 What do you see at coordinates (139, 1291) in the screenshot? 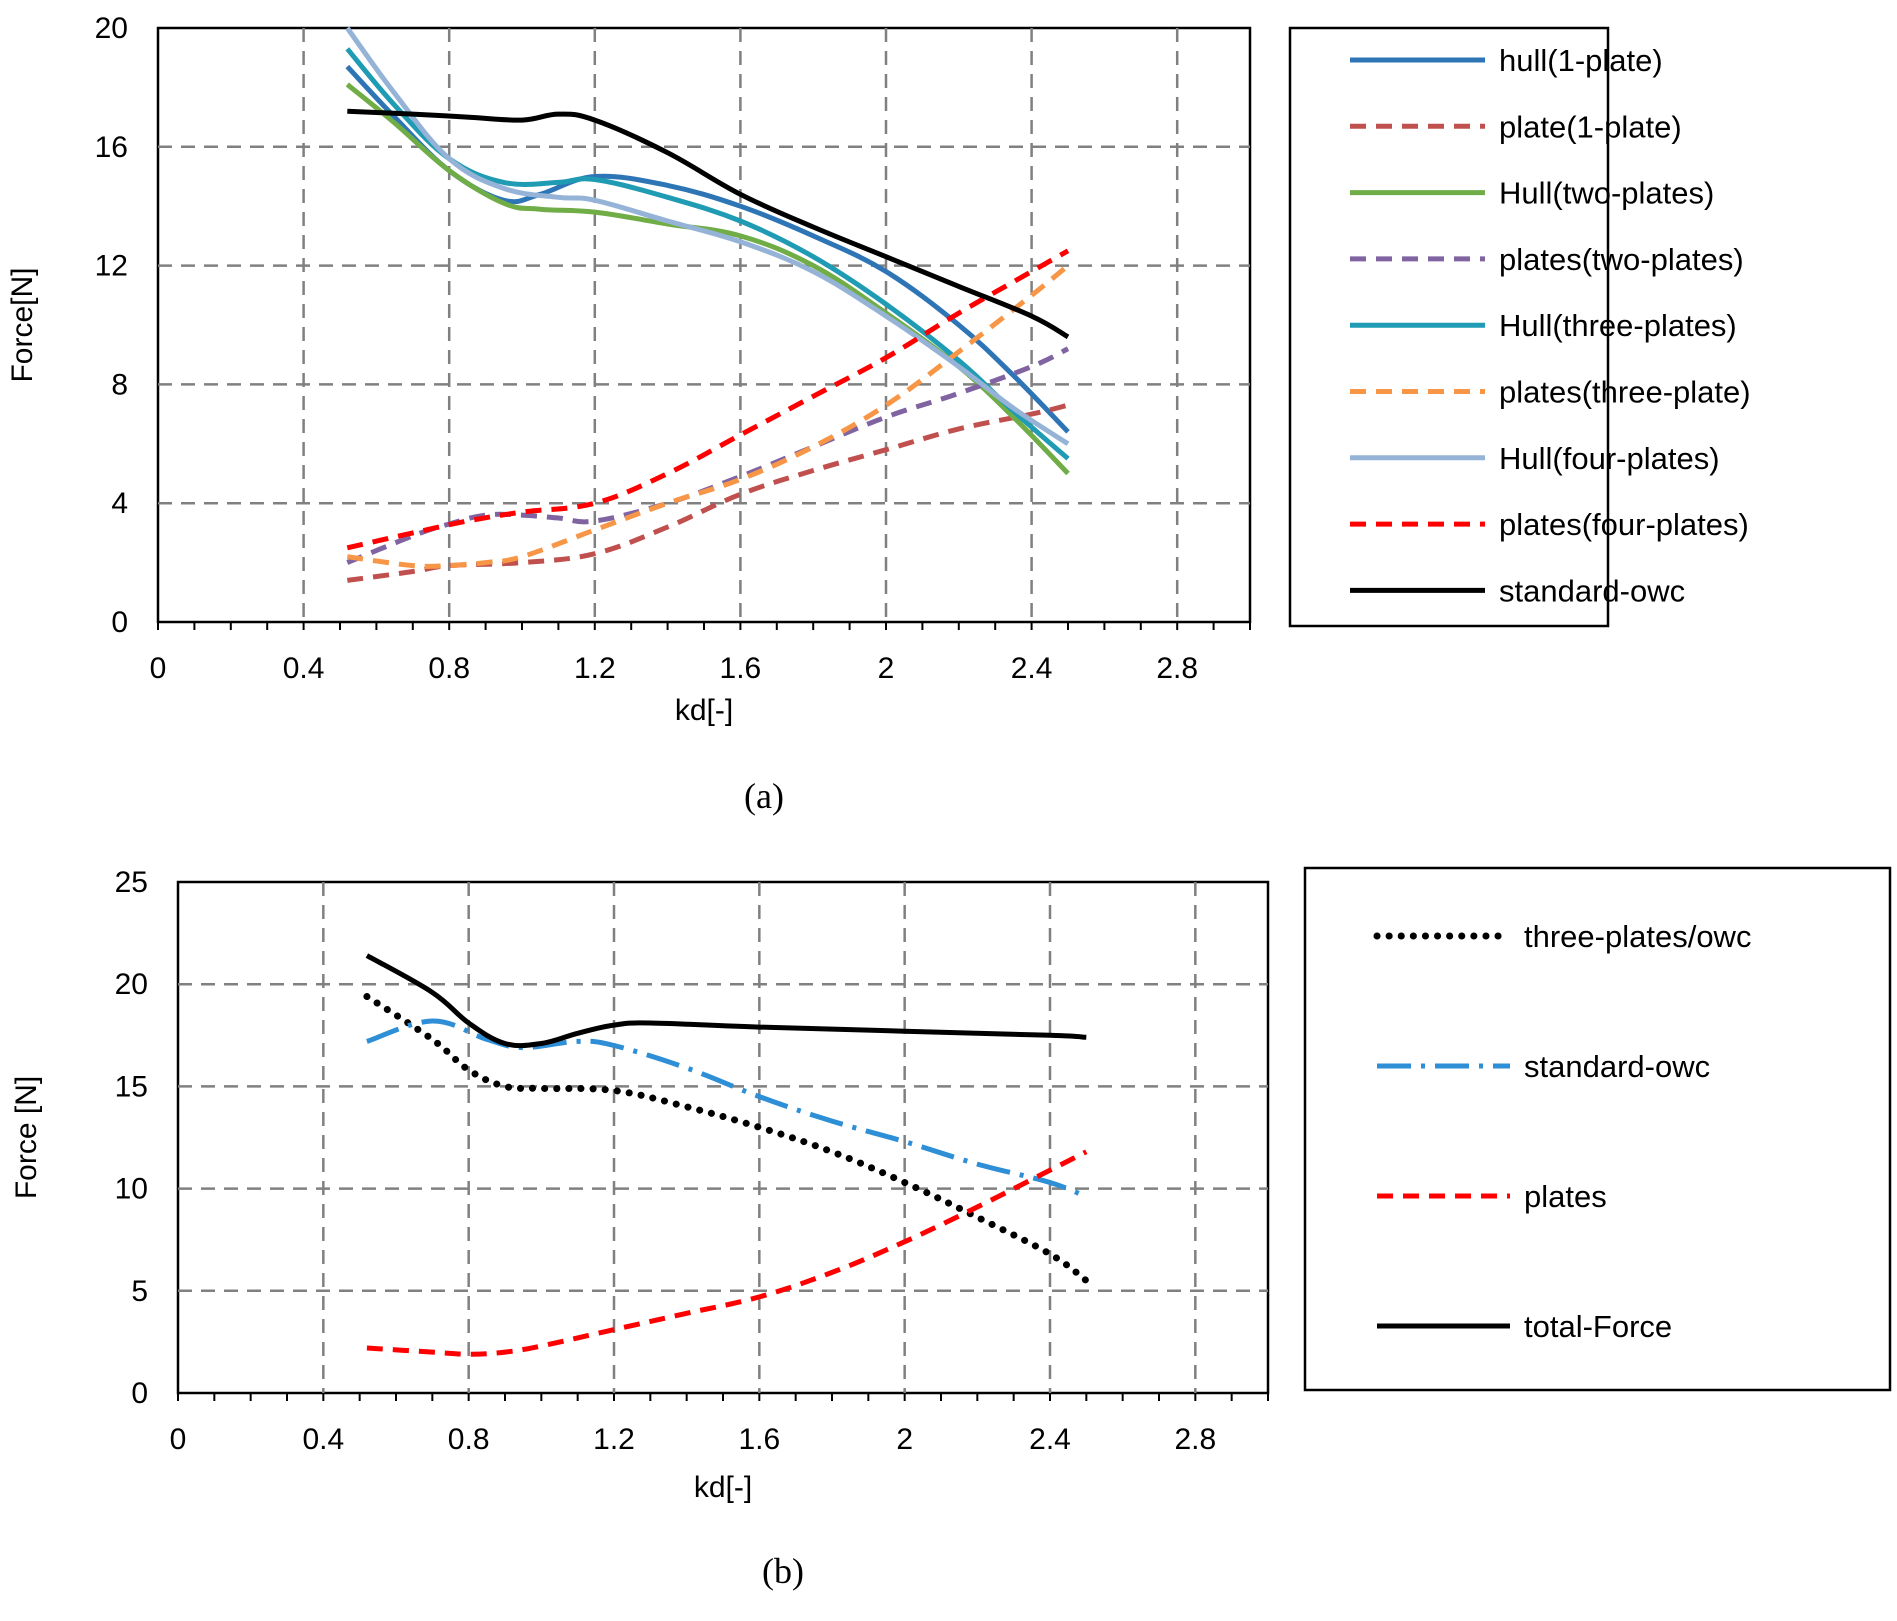
I see `y-tick-label: 5` at bounding box center [139, 1291].